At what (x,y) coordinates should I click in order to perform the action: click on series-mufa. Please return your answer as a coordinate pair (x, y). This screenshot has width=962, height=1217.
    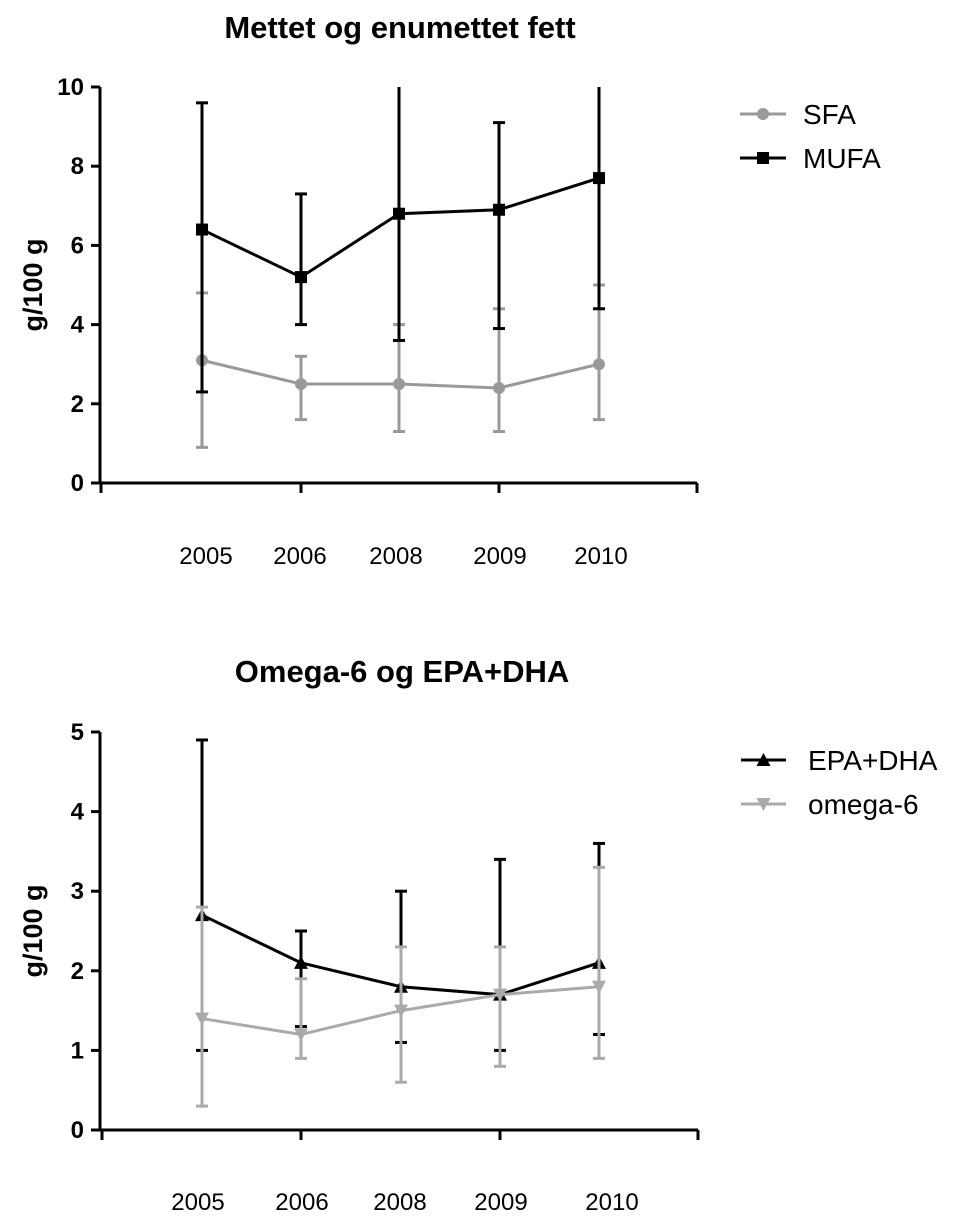
    Looking at the image, I should click on (400, 240).